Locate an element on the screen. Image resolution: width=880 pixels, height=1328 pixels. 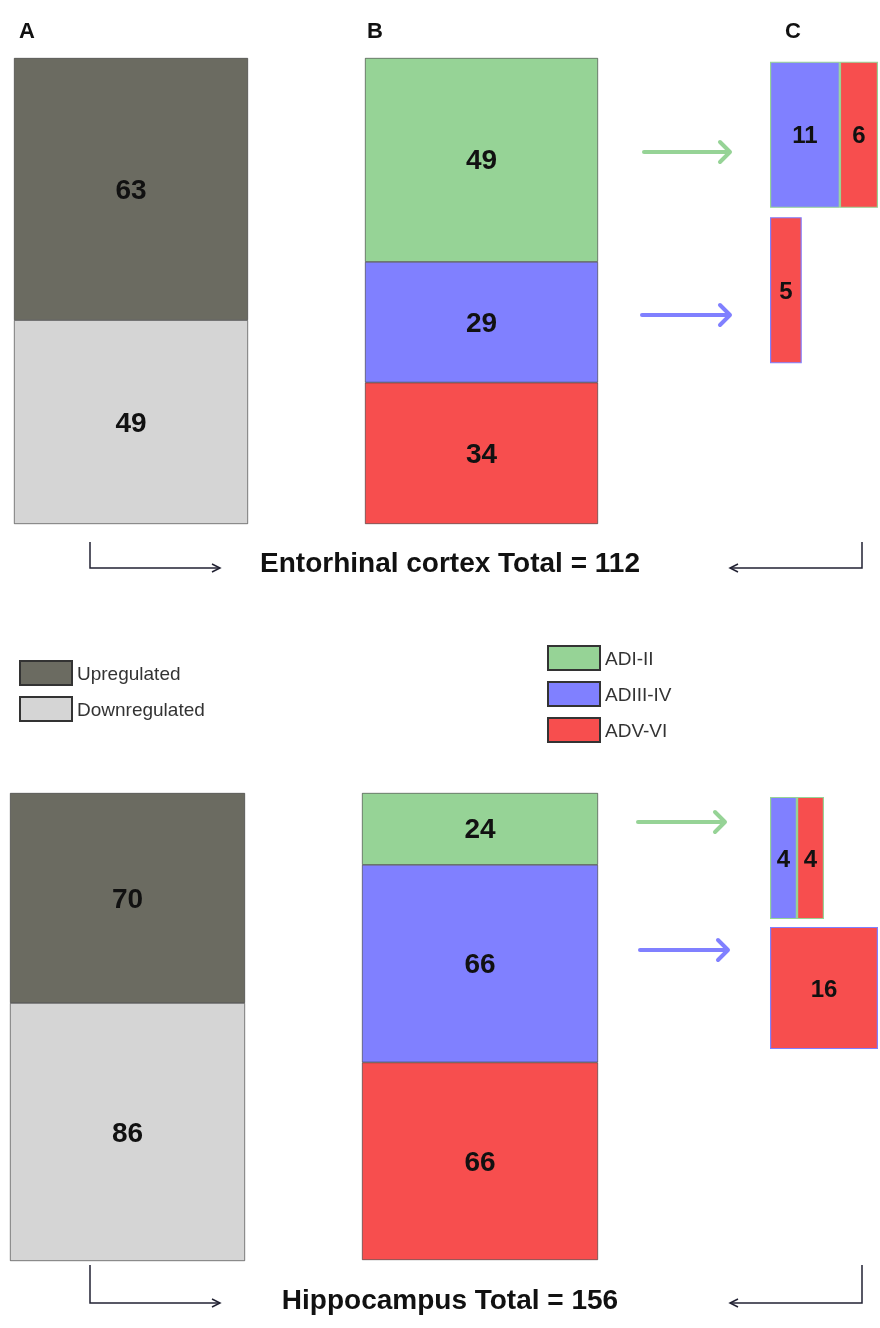
legend-label: ADI-II is located at coordinates (629, 658).